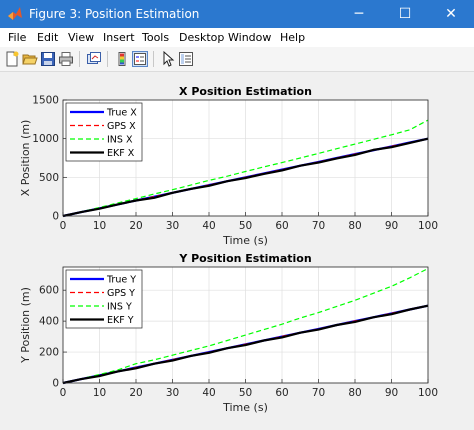  I want to click on y-tick-label: 1500, so click(45, 101).